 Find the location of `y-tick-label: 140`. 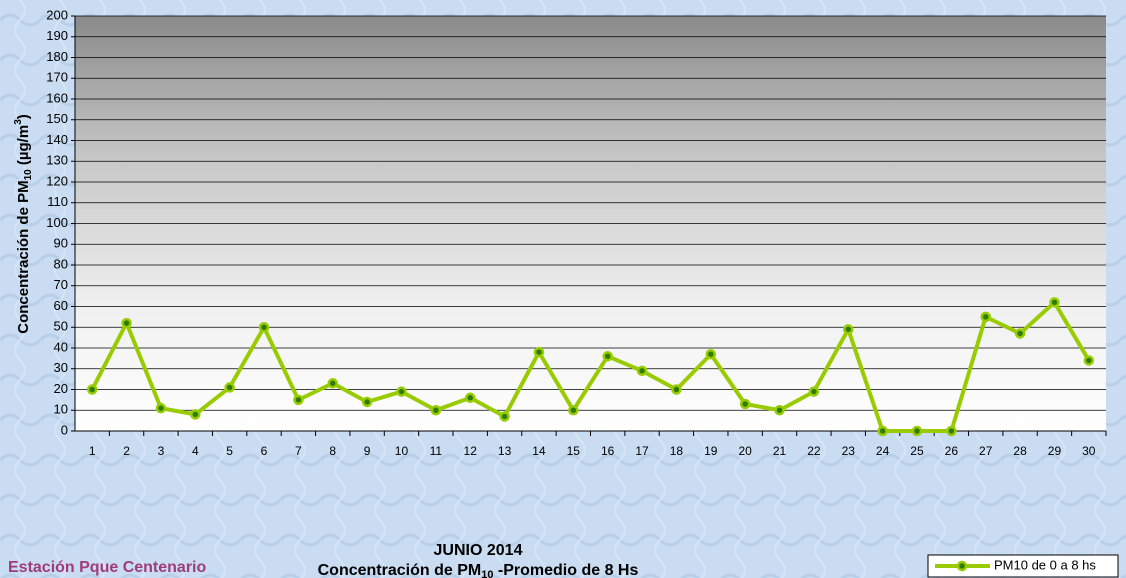

y-tick-label: 140 is located at coordinates (57, 139).